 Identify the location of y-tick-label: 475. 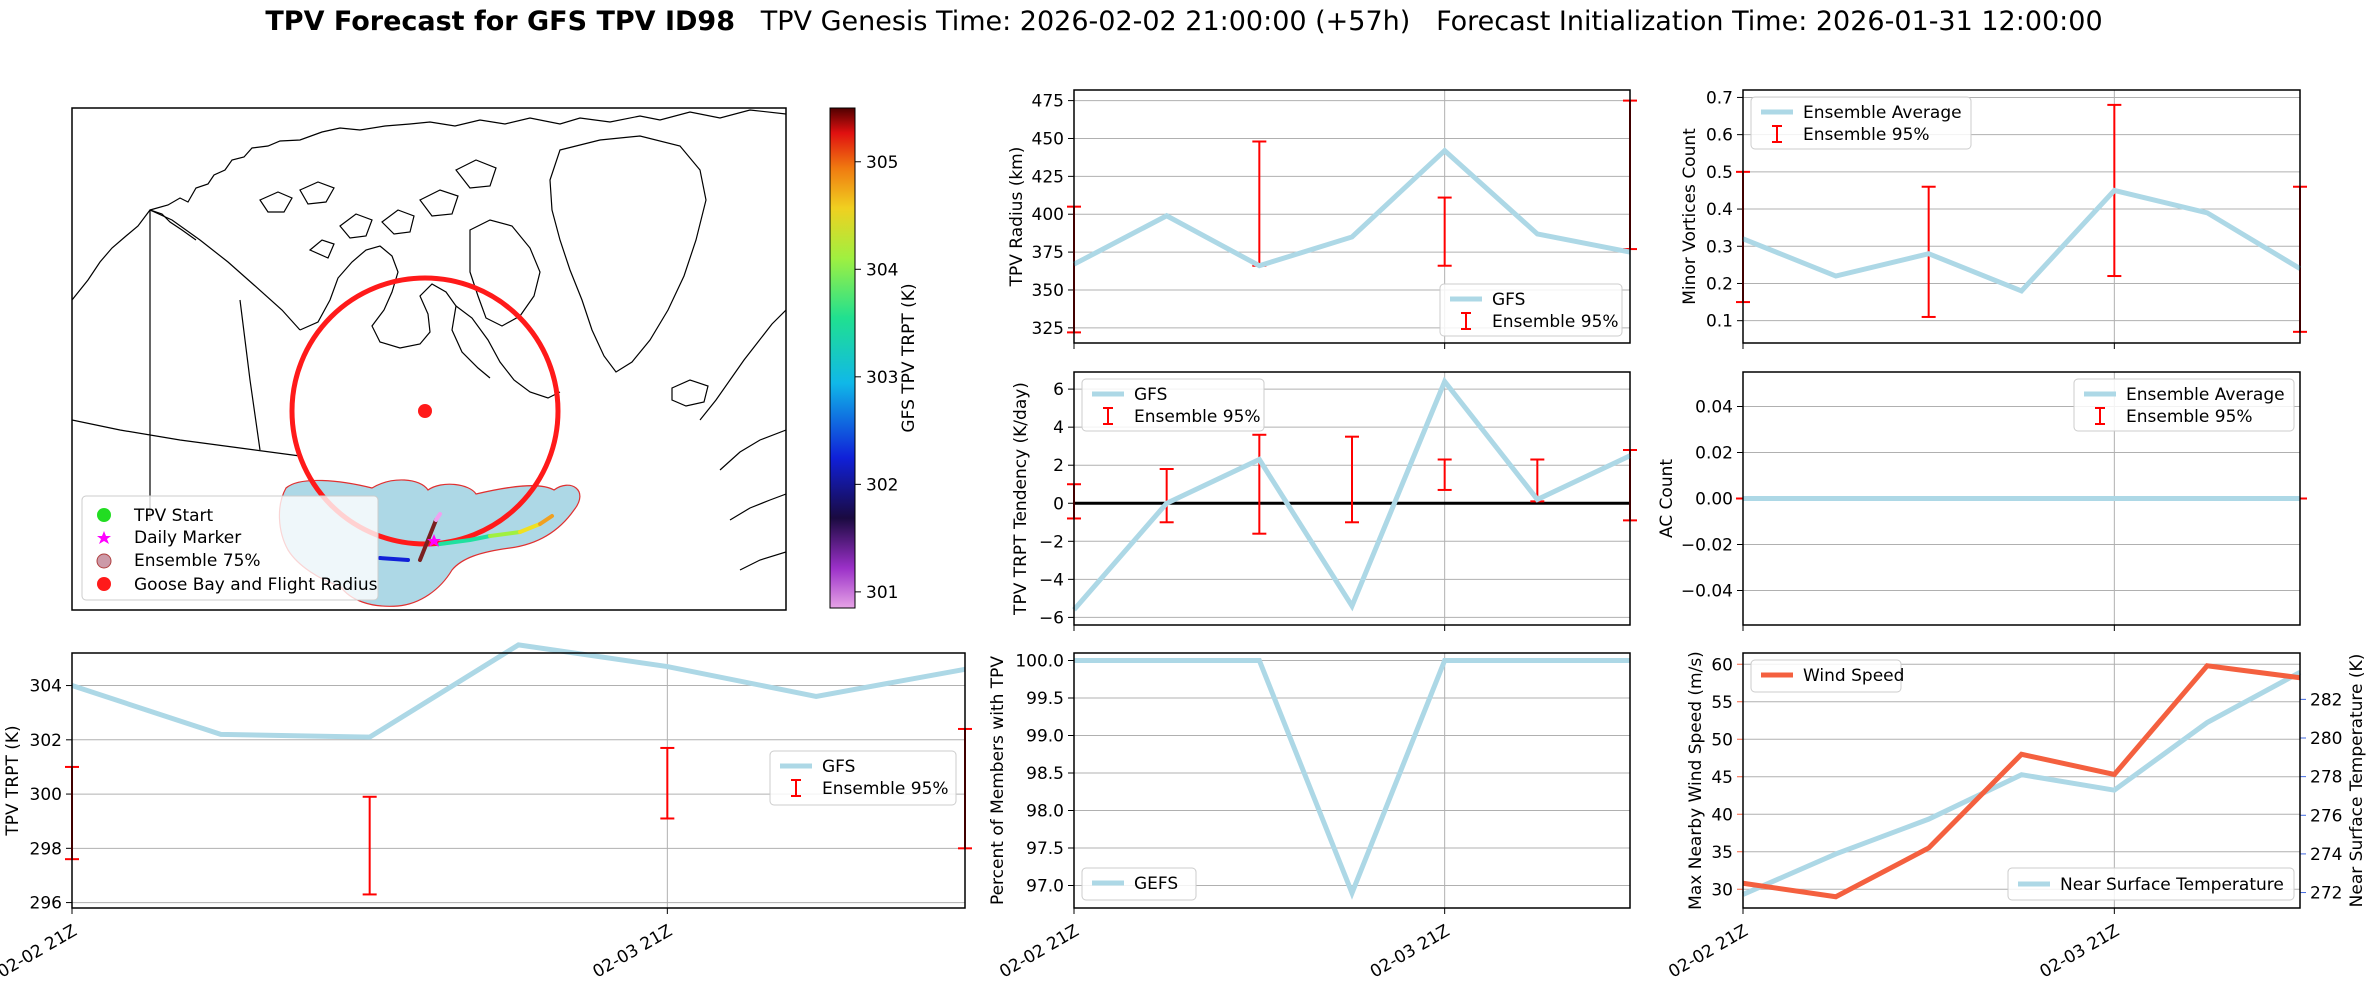
(1048, 102).